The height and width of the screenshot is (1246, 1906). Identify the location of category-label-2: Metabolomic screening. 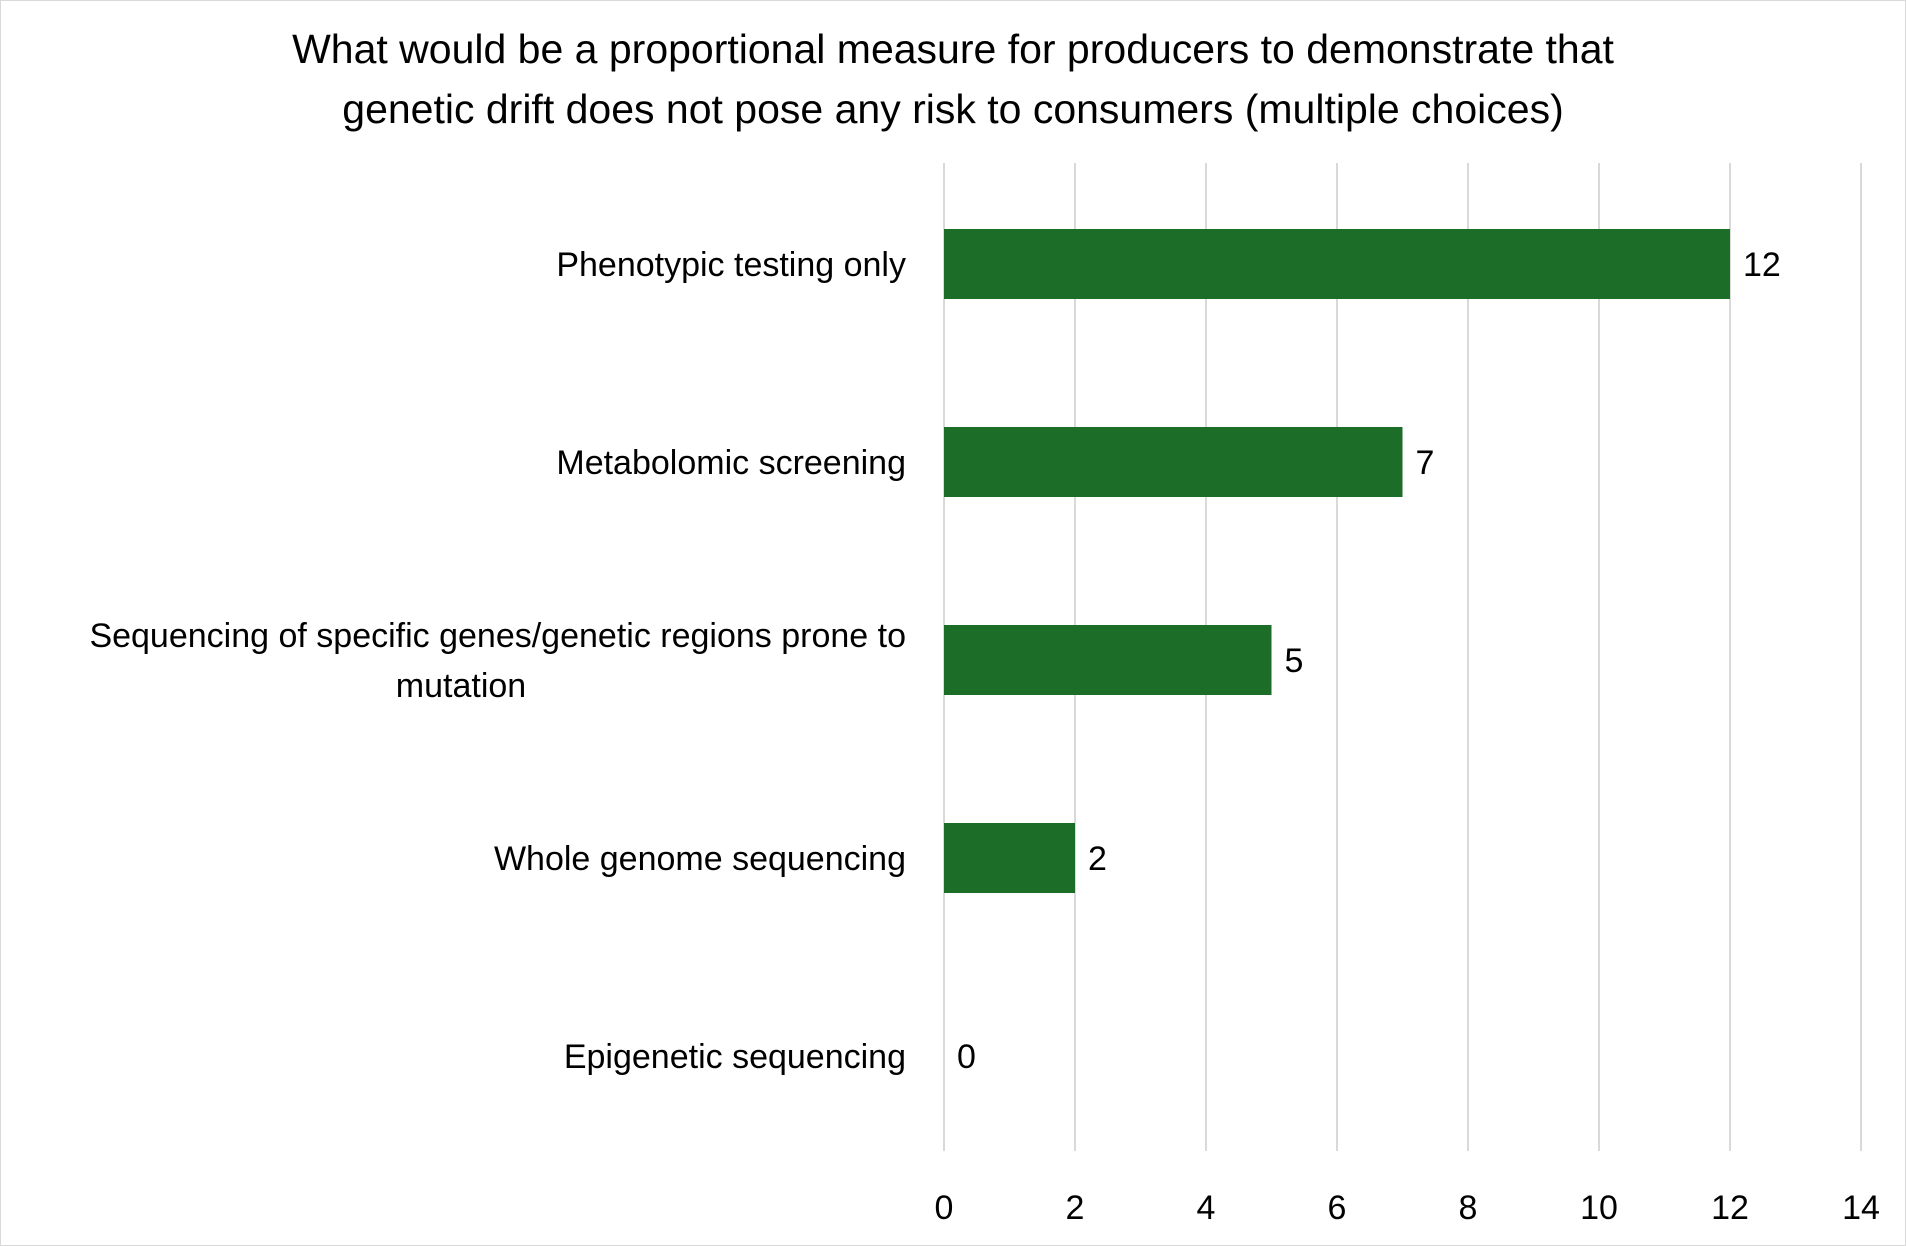
(731, 463).